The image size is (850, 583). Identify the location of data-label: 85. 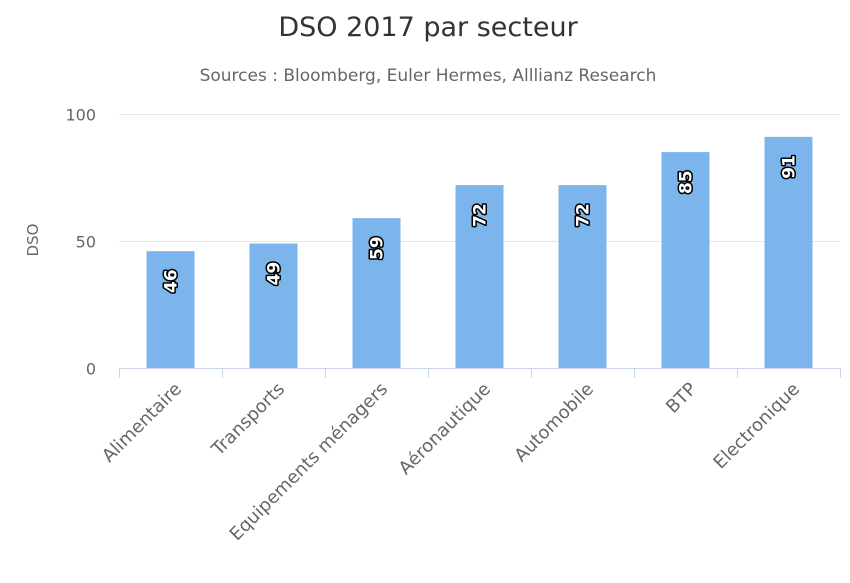
(687, 182).